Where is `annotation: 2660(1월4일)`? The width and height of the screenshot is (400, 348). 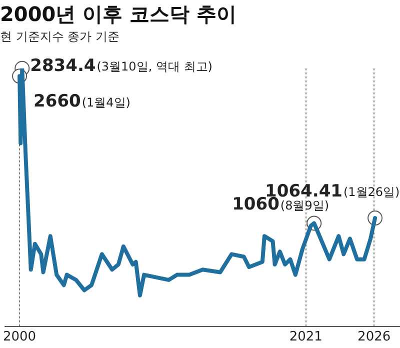
annotation: 2660(1월4일) is located at coordinates (82, 102).